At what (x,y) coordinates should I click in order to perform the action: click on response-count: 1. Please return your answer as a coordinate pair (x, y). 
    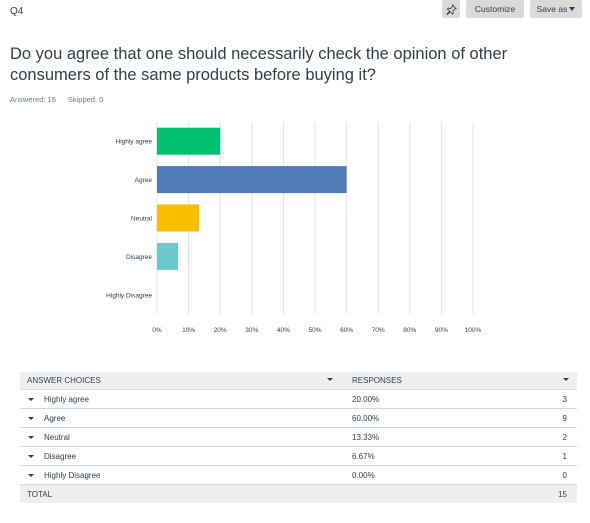
    Looking at the image, I should click on (564, 456).